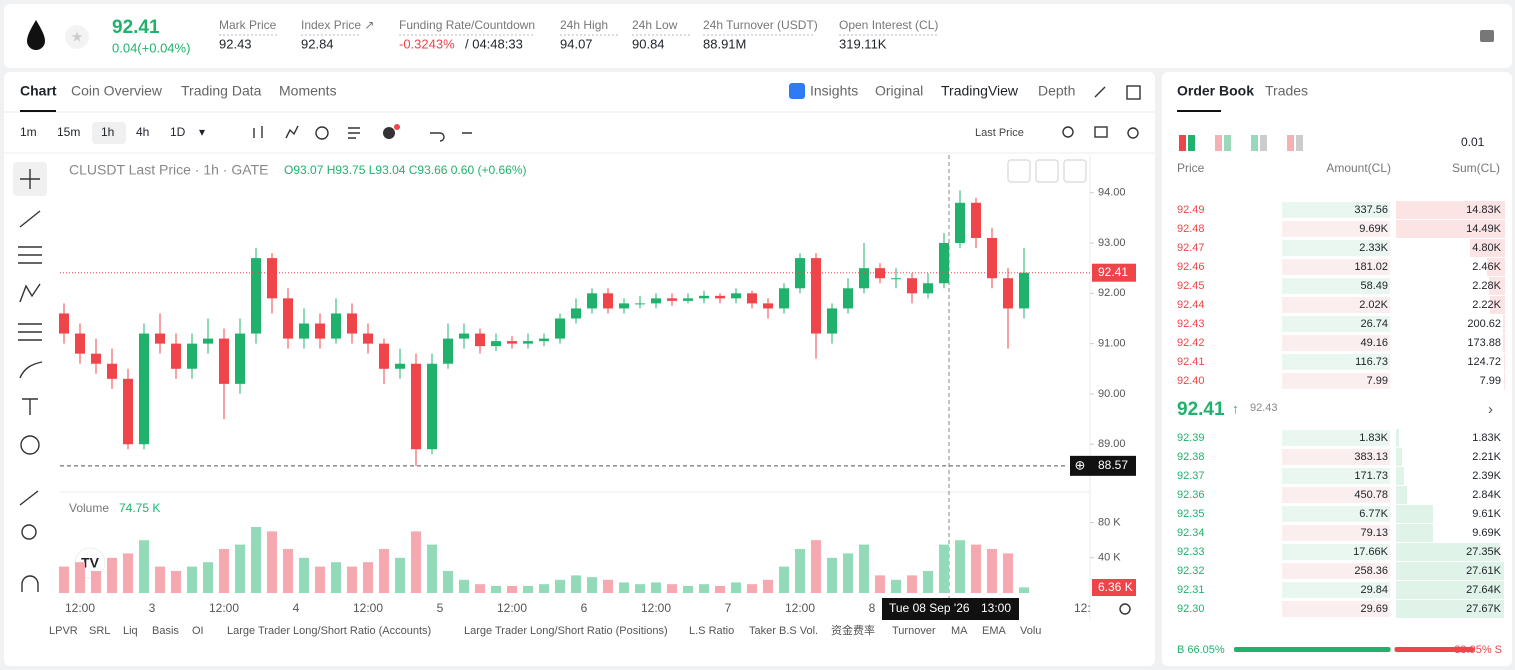  What do you see at coordinates (30, 406) in the screenshot?
I see `text-tool` at bounding box center [30, 406].